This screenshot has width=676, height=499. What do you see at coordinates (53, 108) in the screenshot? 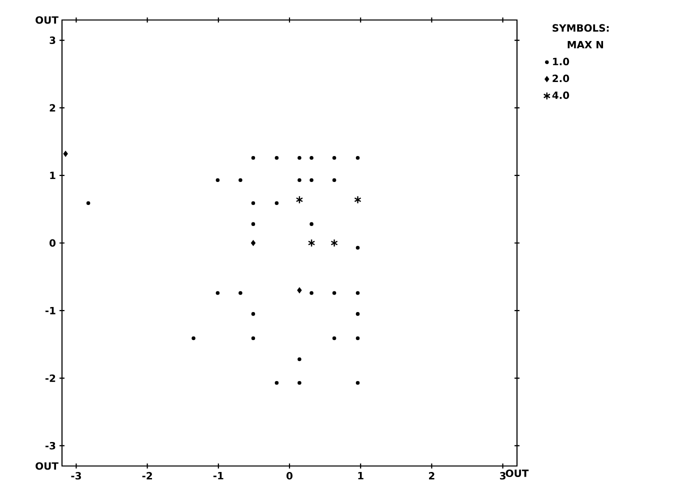
I see `y-tick-label: 2` at bounding box center [53, 108].